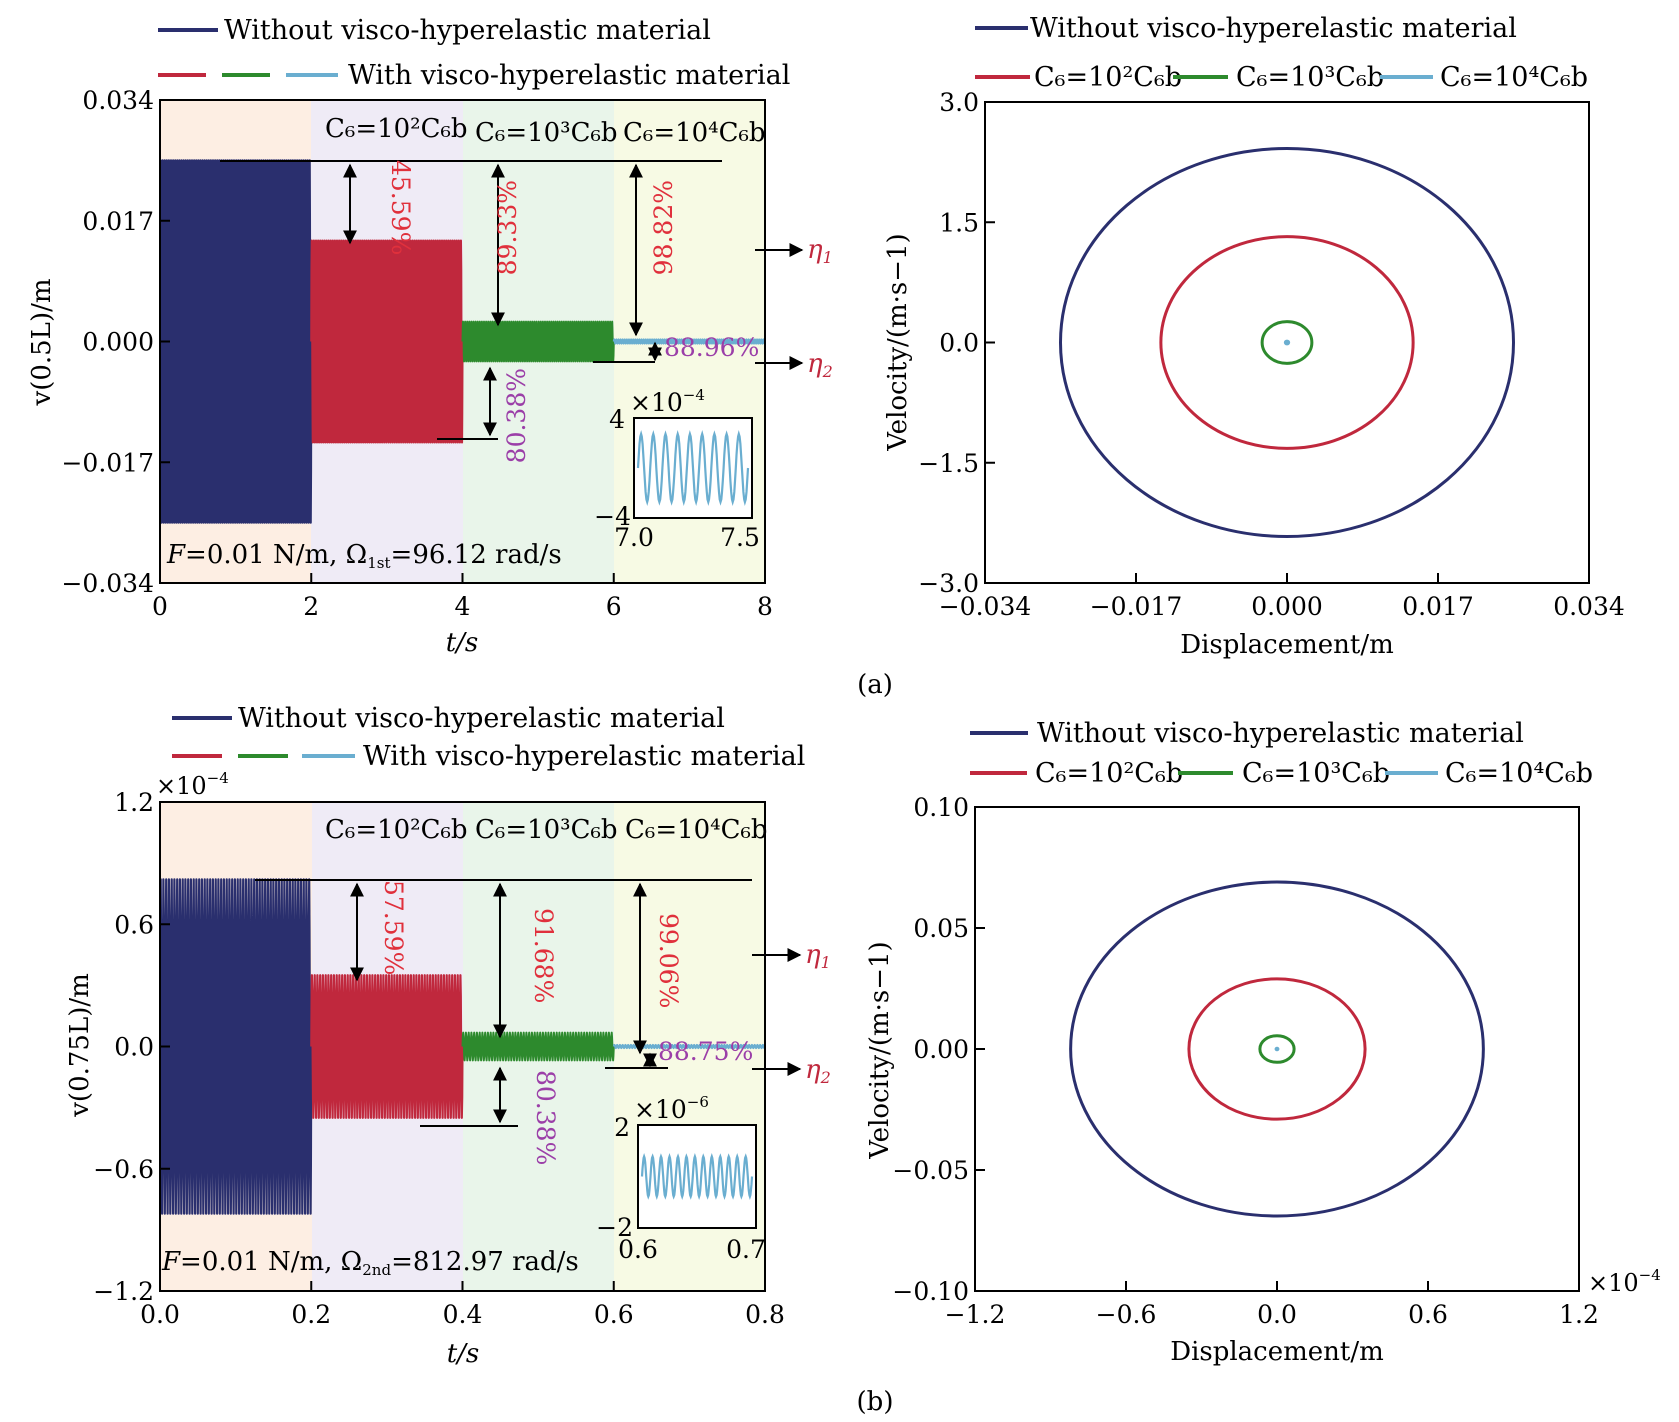  I want to click on reduction-label-3: 99.06%, so click(668, 960).